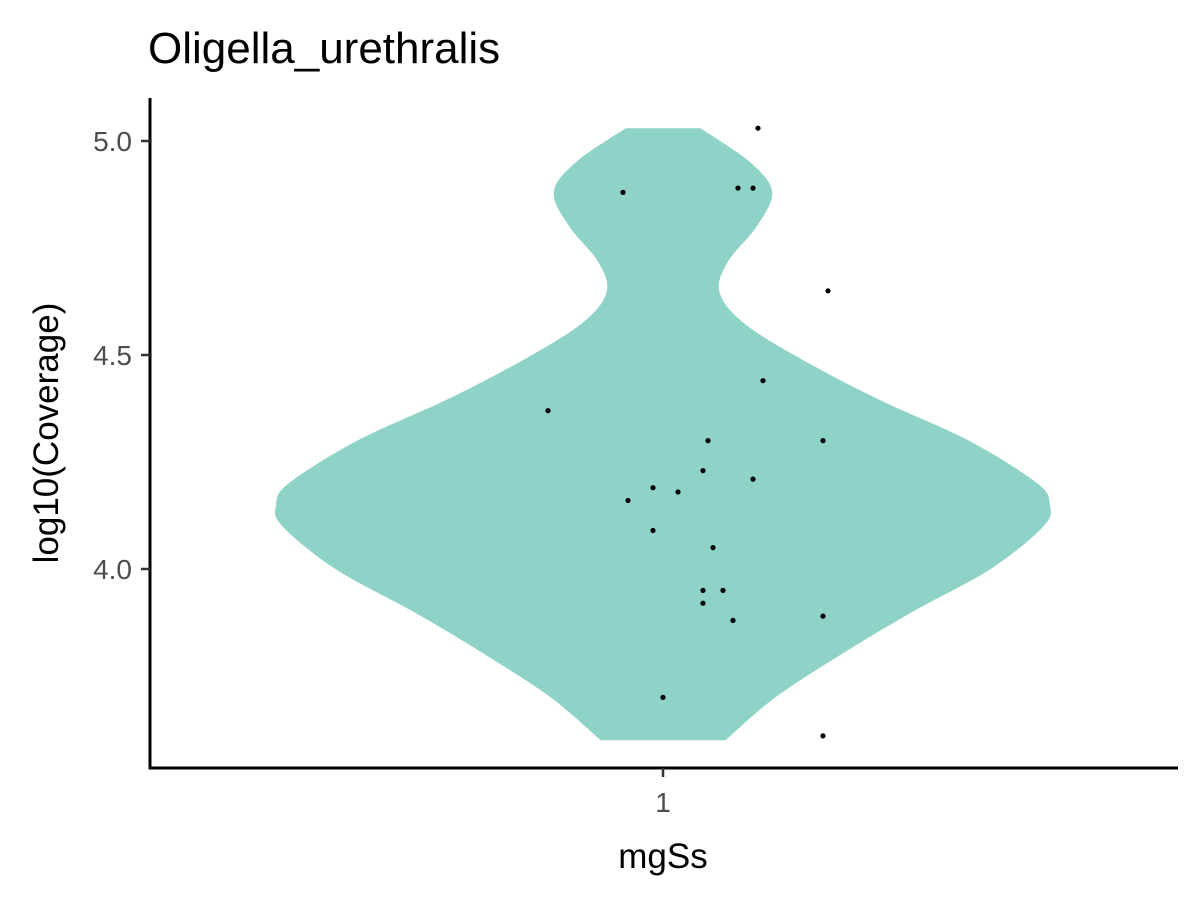 This screenshot has width=1200, height=900. What do you see at coordinates (662, 856) in the screenshot?
I see `x-axis-label: mgSs` at bounding box center [662, 856].